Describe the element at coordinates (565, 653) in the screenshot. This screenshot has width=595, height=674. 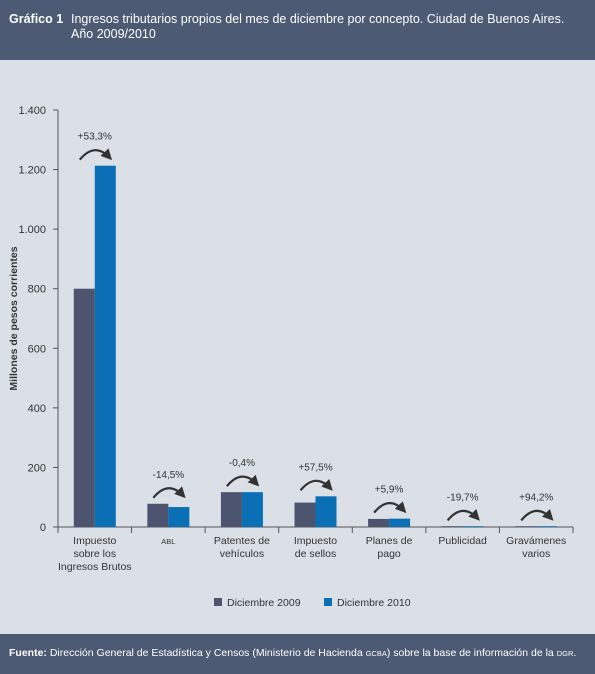
I see `source-abbr-dgr: DGR` at that location.